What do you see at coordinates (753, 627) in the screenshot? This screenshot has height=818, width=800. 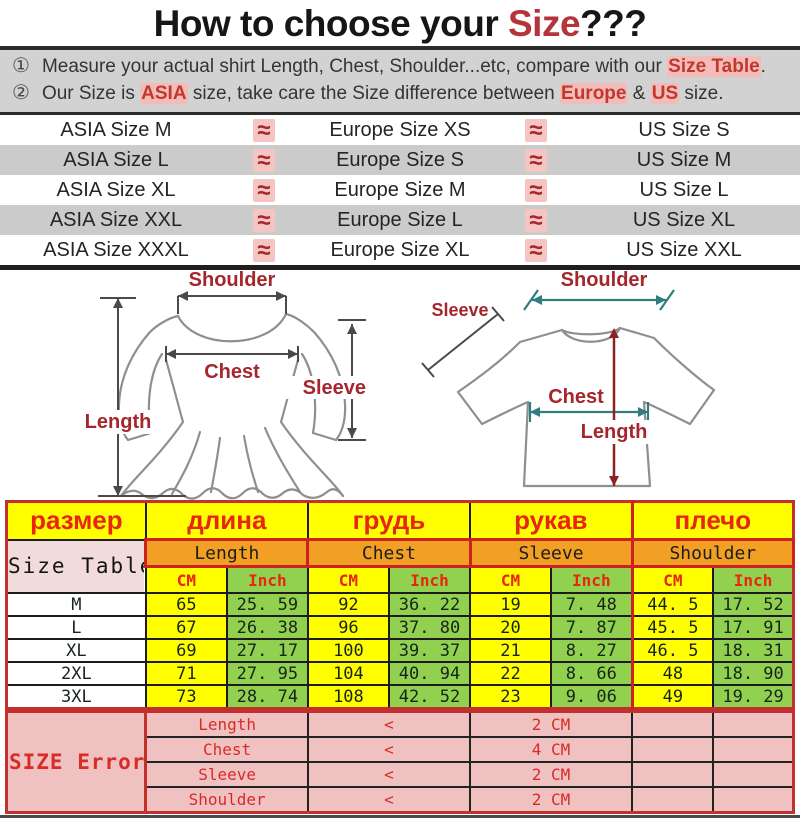 I see `shoulder-inch: 17. 91` at bounding box center [753, 627].